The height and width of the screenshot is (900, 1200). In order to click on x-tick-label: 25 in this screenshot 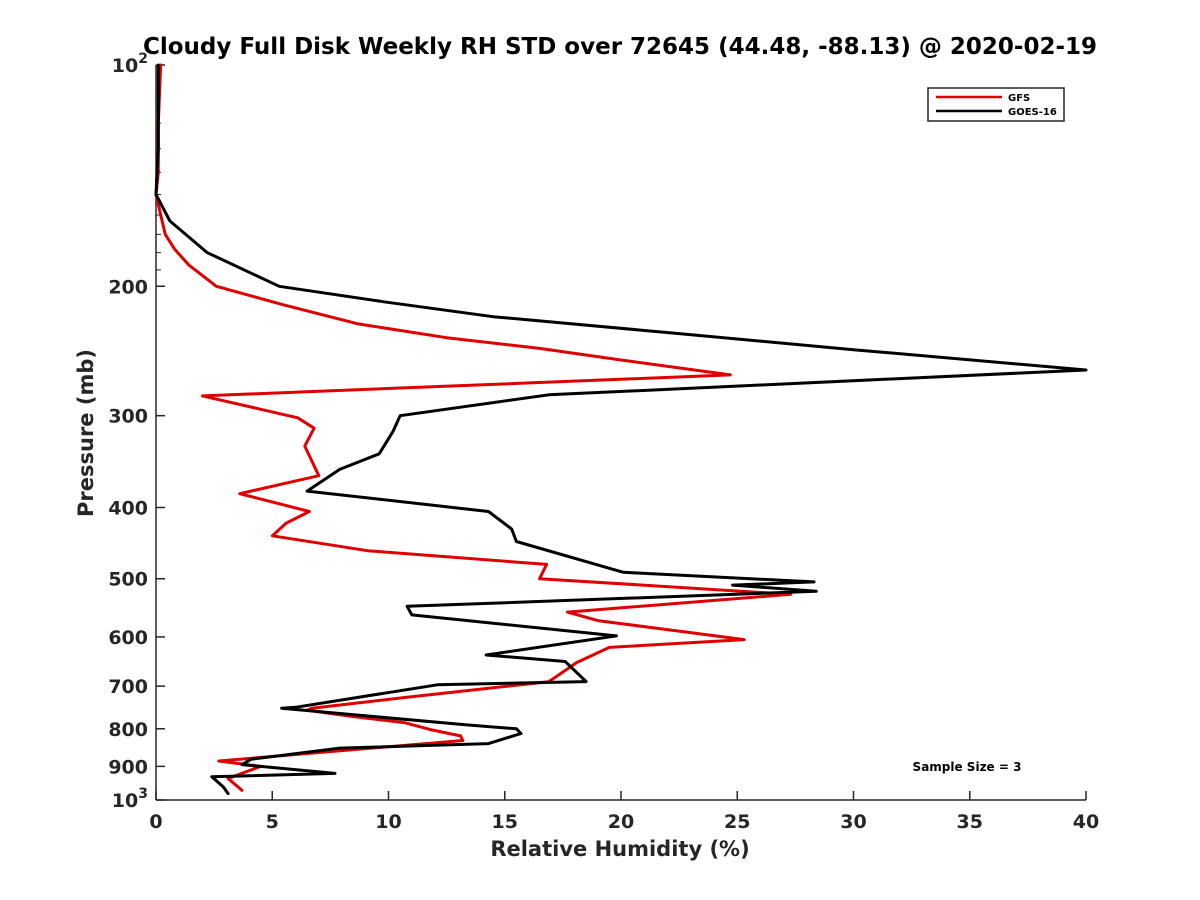, I will do `click(737, 822)`.